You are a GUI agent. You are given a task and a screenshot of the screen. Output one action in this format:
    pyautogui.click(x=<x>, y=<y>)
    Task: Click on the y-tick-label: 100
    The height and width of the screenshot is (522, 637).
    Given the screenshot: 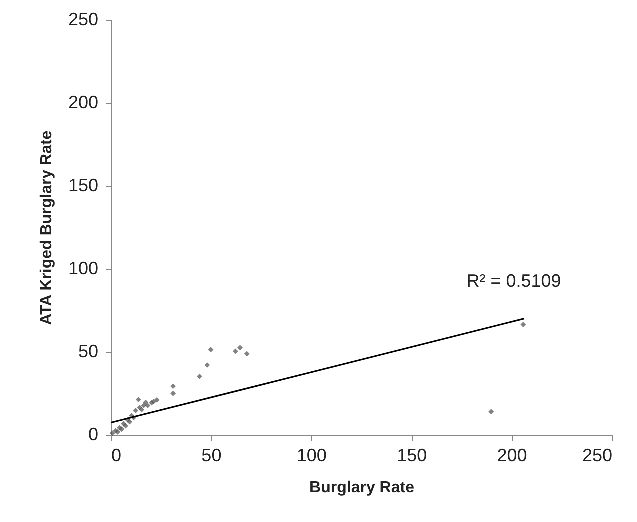 What is the action you would take?
    pyautogui.click(x=83, y=268)
    